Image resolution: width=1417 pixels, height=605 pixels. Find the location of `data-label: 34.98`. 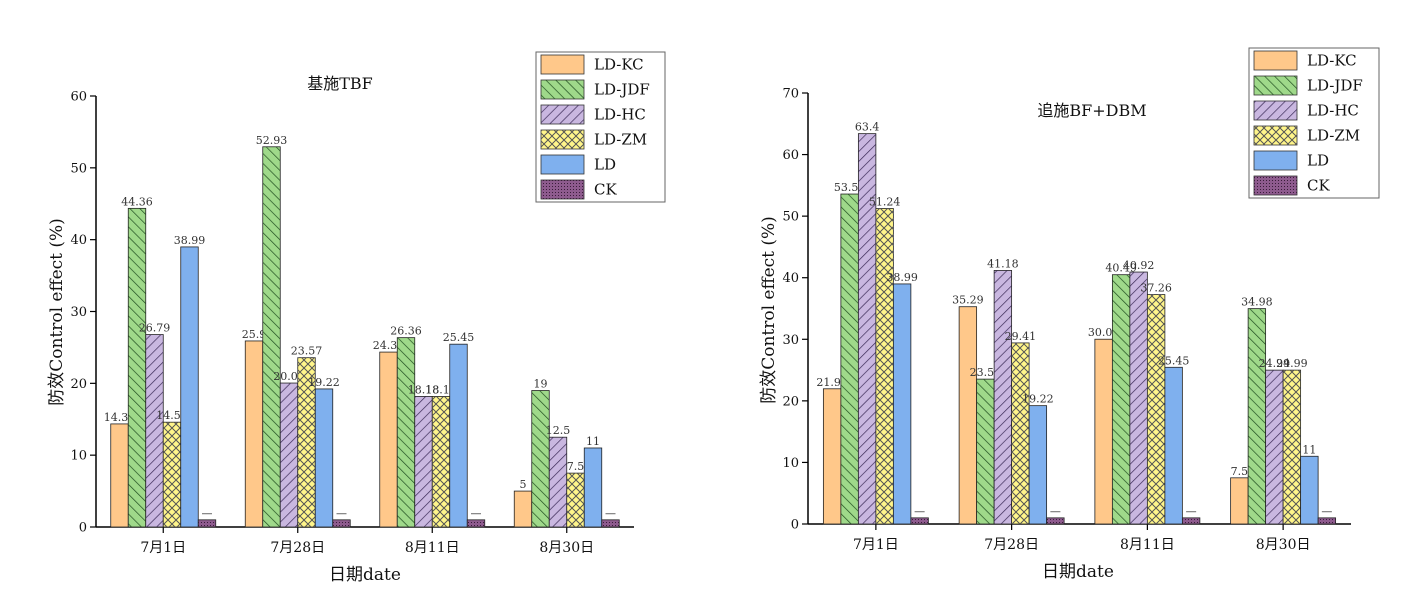

data-label: 34.98 is located at coordinates (1257, 302).